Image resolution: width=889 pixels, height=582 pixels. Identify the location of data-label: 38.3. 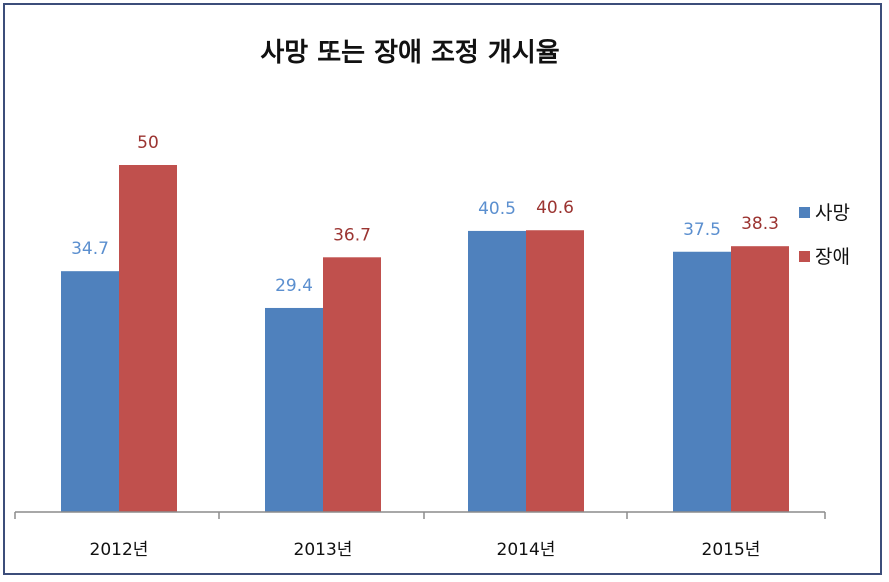
(760, 224).